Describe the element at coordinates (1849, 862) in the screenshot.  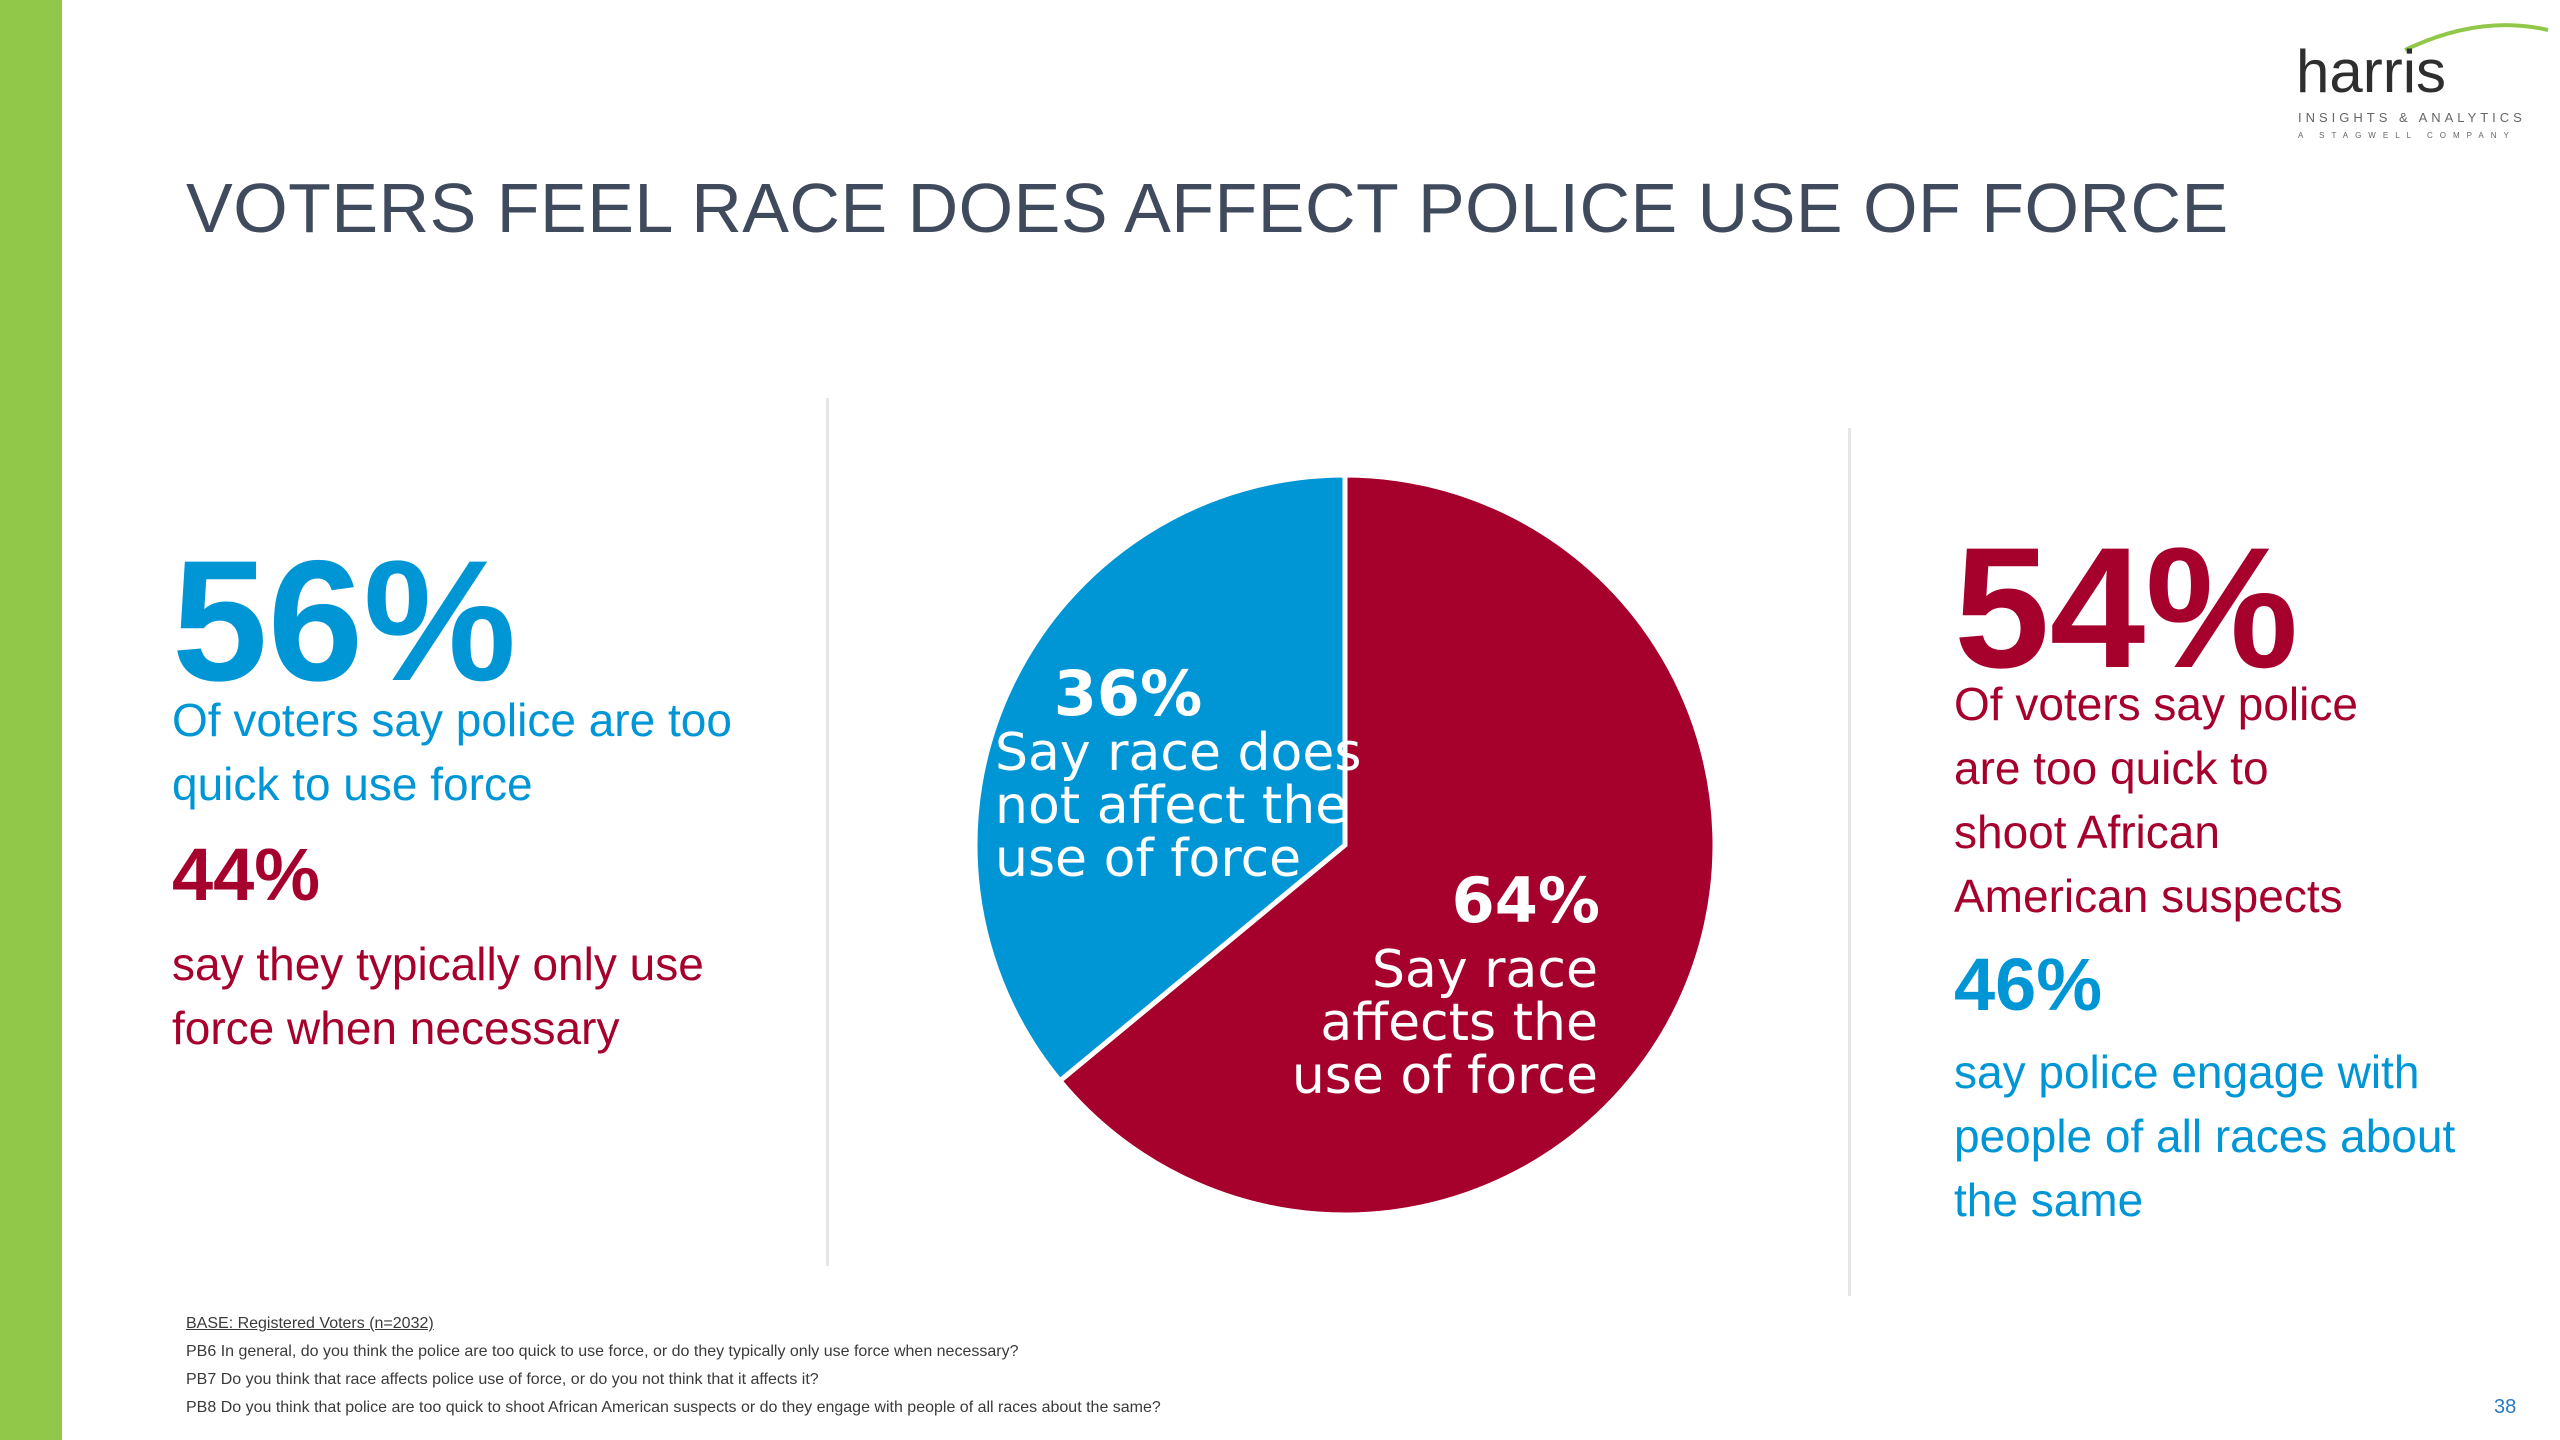
I see `right-divider` at that location.